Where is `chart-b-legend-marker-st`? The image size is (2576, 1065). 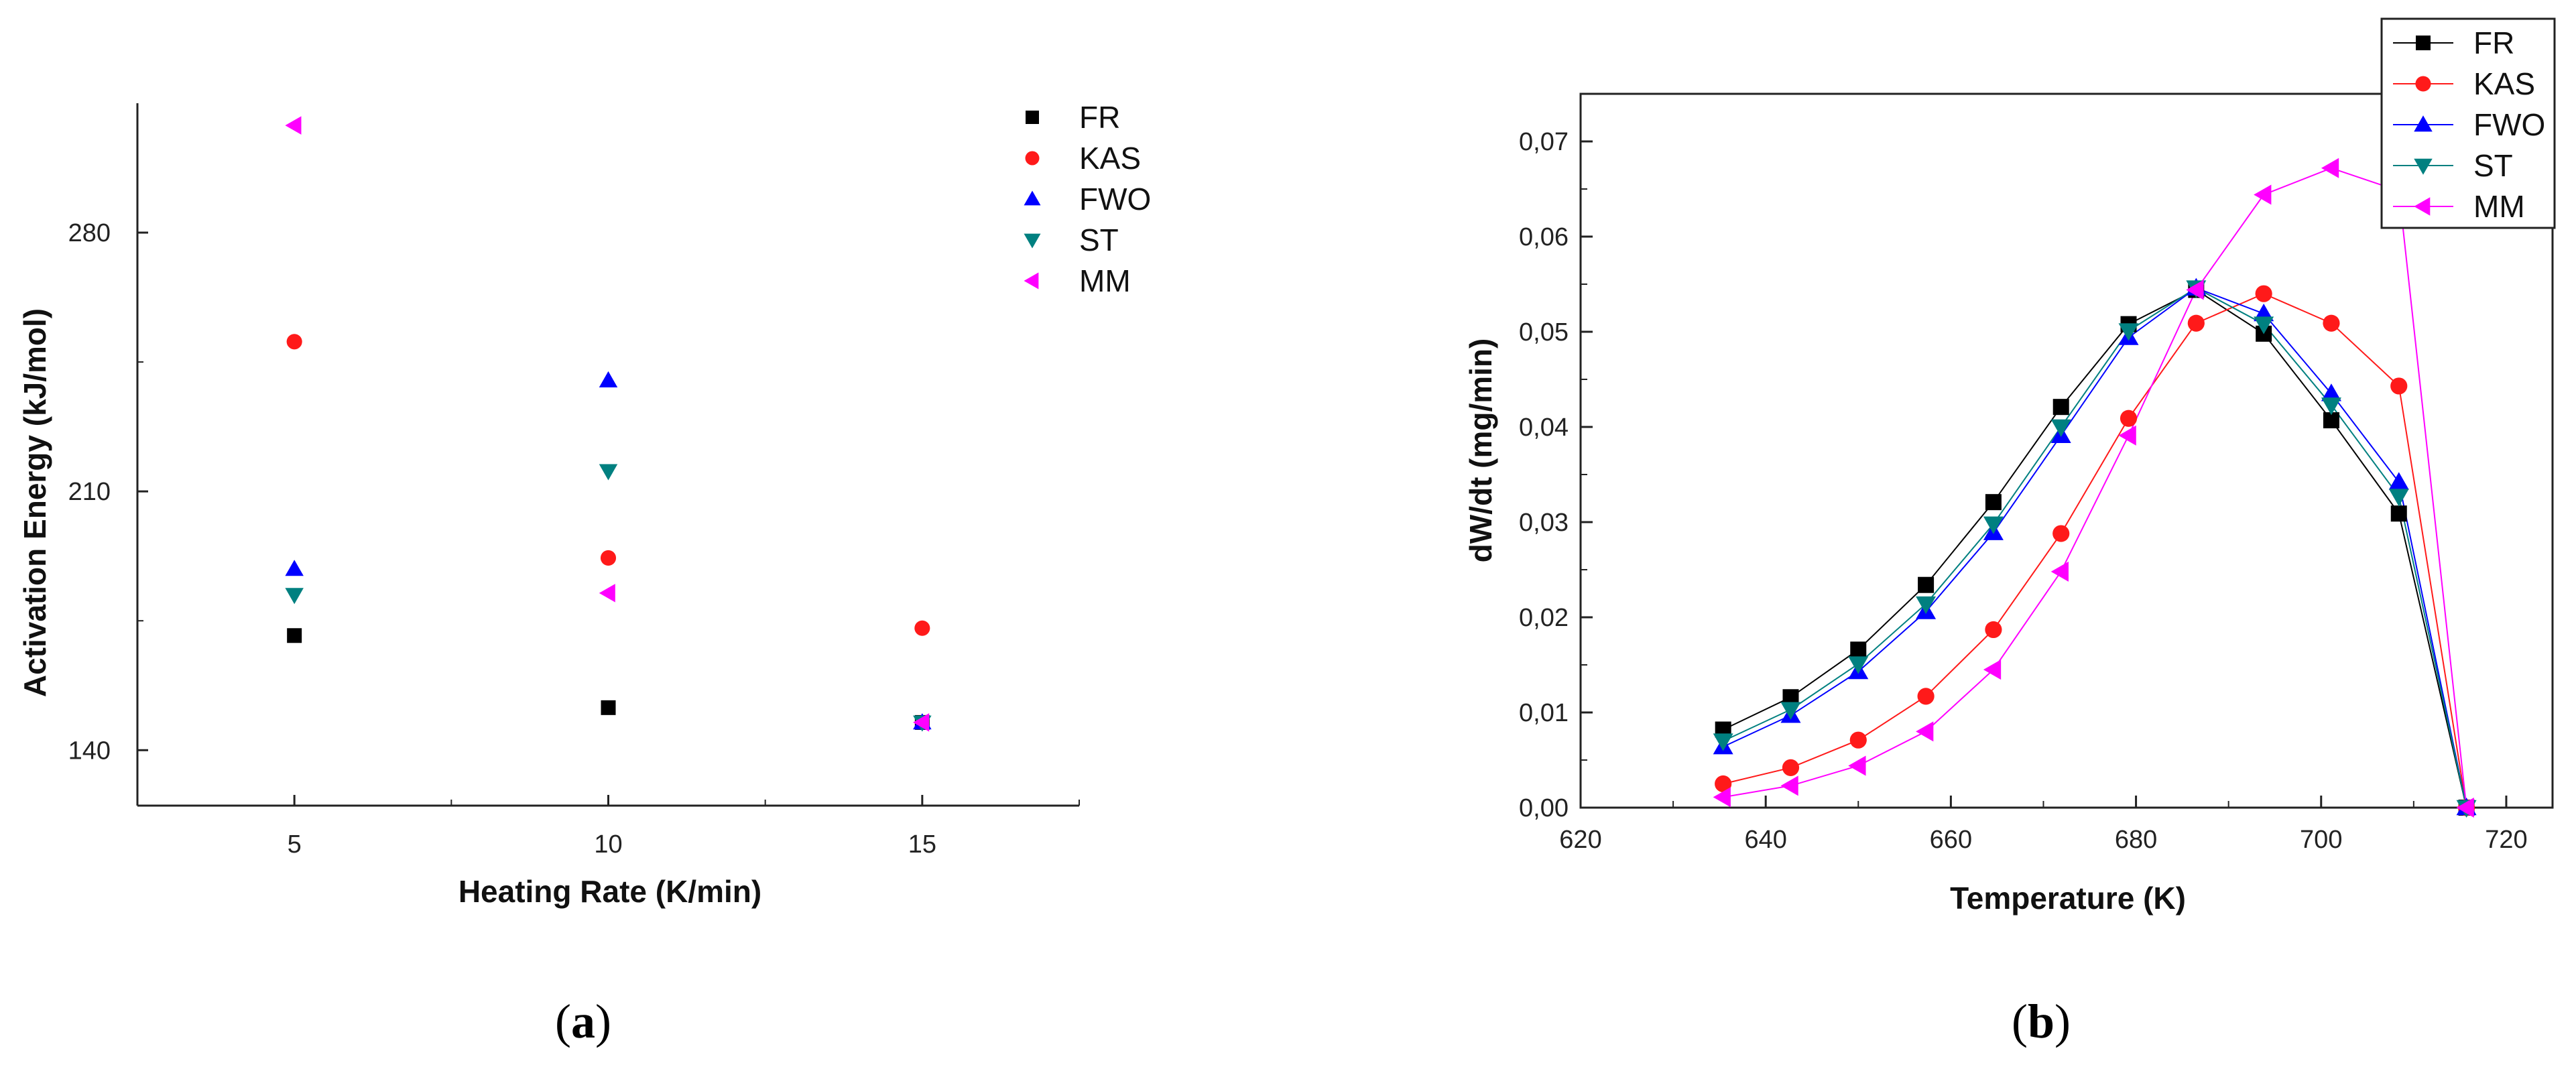
chart-b-legend-marker-st is located at coordinates (2423, 166).